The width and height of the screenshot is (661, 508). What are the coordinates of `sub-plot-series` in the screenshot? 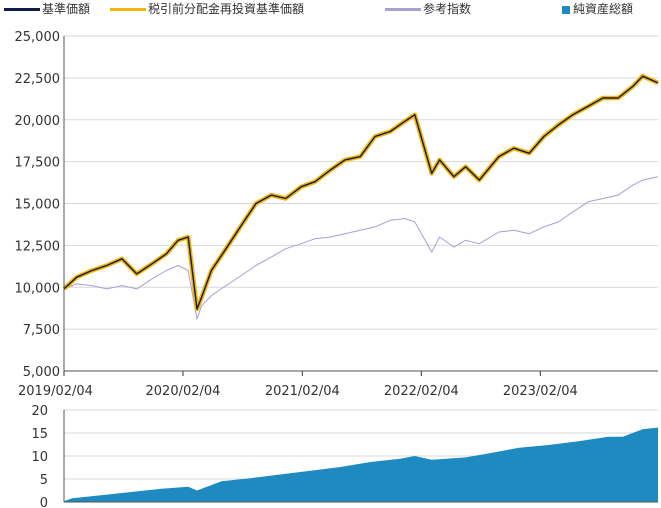 It's located at (361, 464).